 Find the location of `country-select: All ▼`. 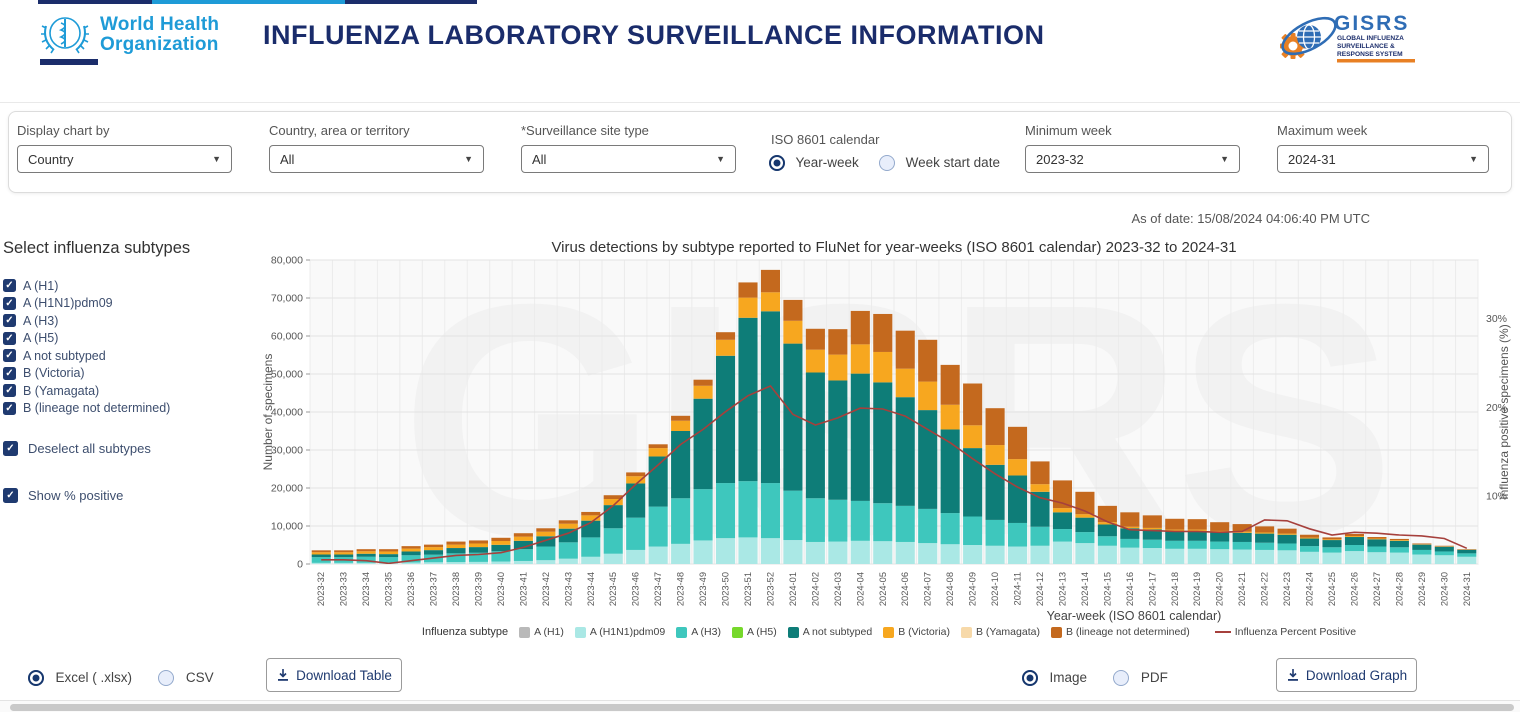

country-select: All ▼ is located at coordinates (376, 159).